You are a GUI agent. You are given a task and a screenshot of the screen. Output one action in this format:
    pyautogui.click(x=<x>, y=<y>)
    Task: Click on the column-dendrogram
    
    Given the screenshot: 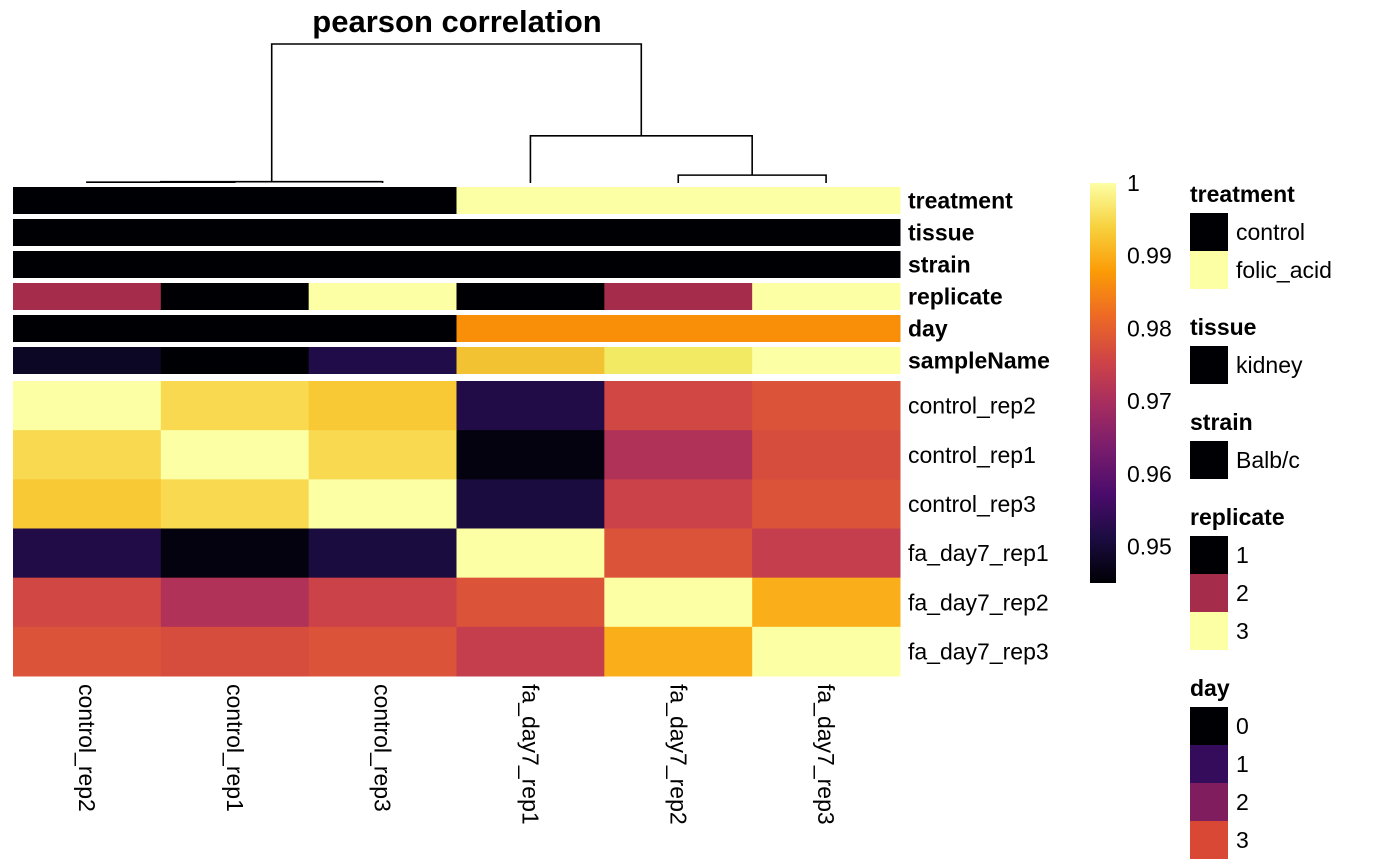 What is the action you would take?
    pyautogui.click(x=456, y=113)
    